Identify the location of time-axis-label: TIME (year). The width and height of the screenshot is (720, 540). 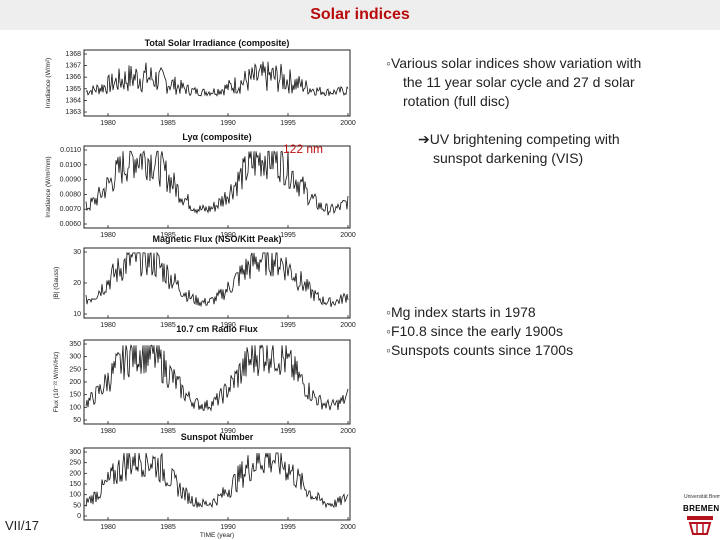
(217, 535).